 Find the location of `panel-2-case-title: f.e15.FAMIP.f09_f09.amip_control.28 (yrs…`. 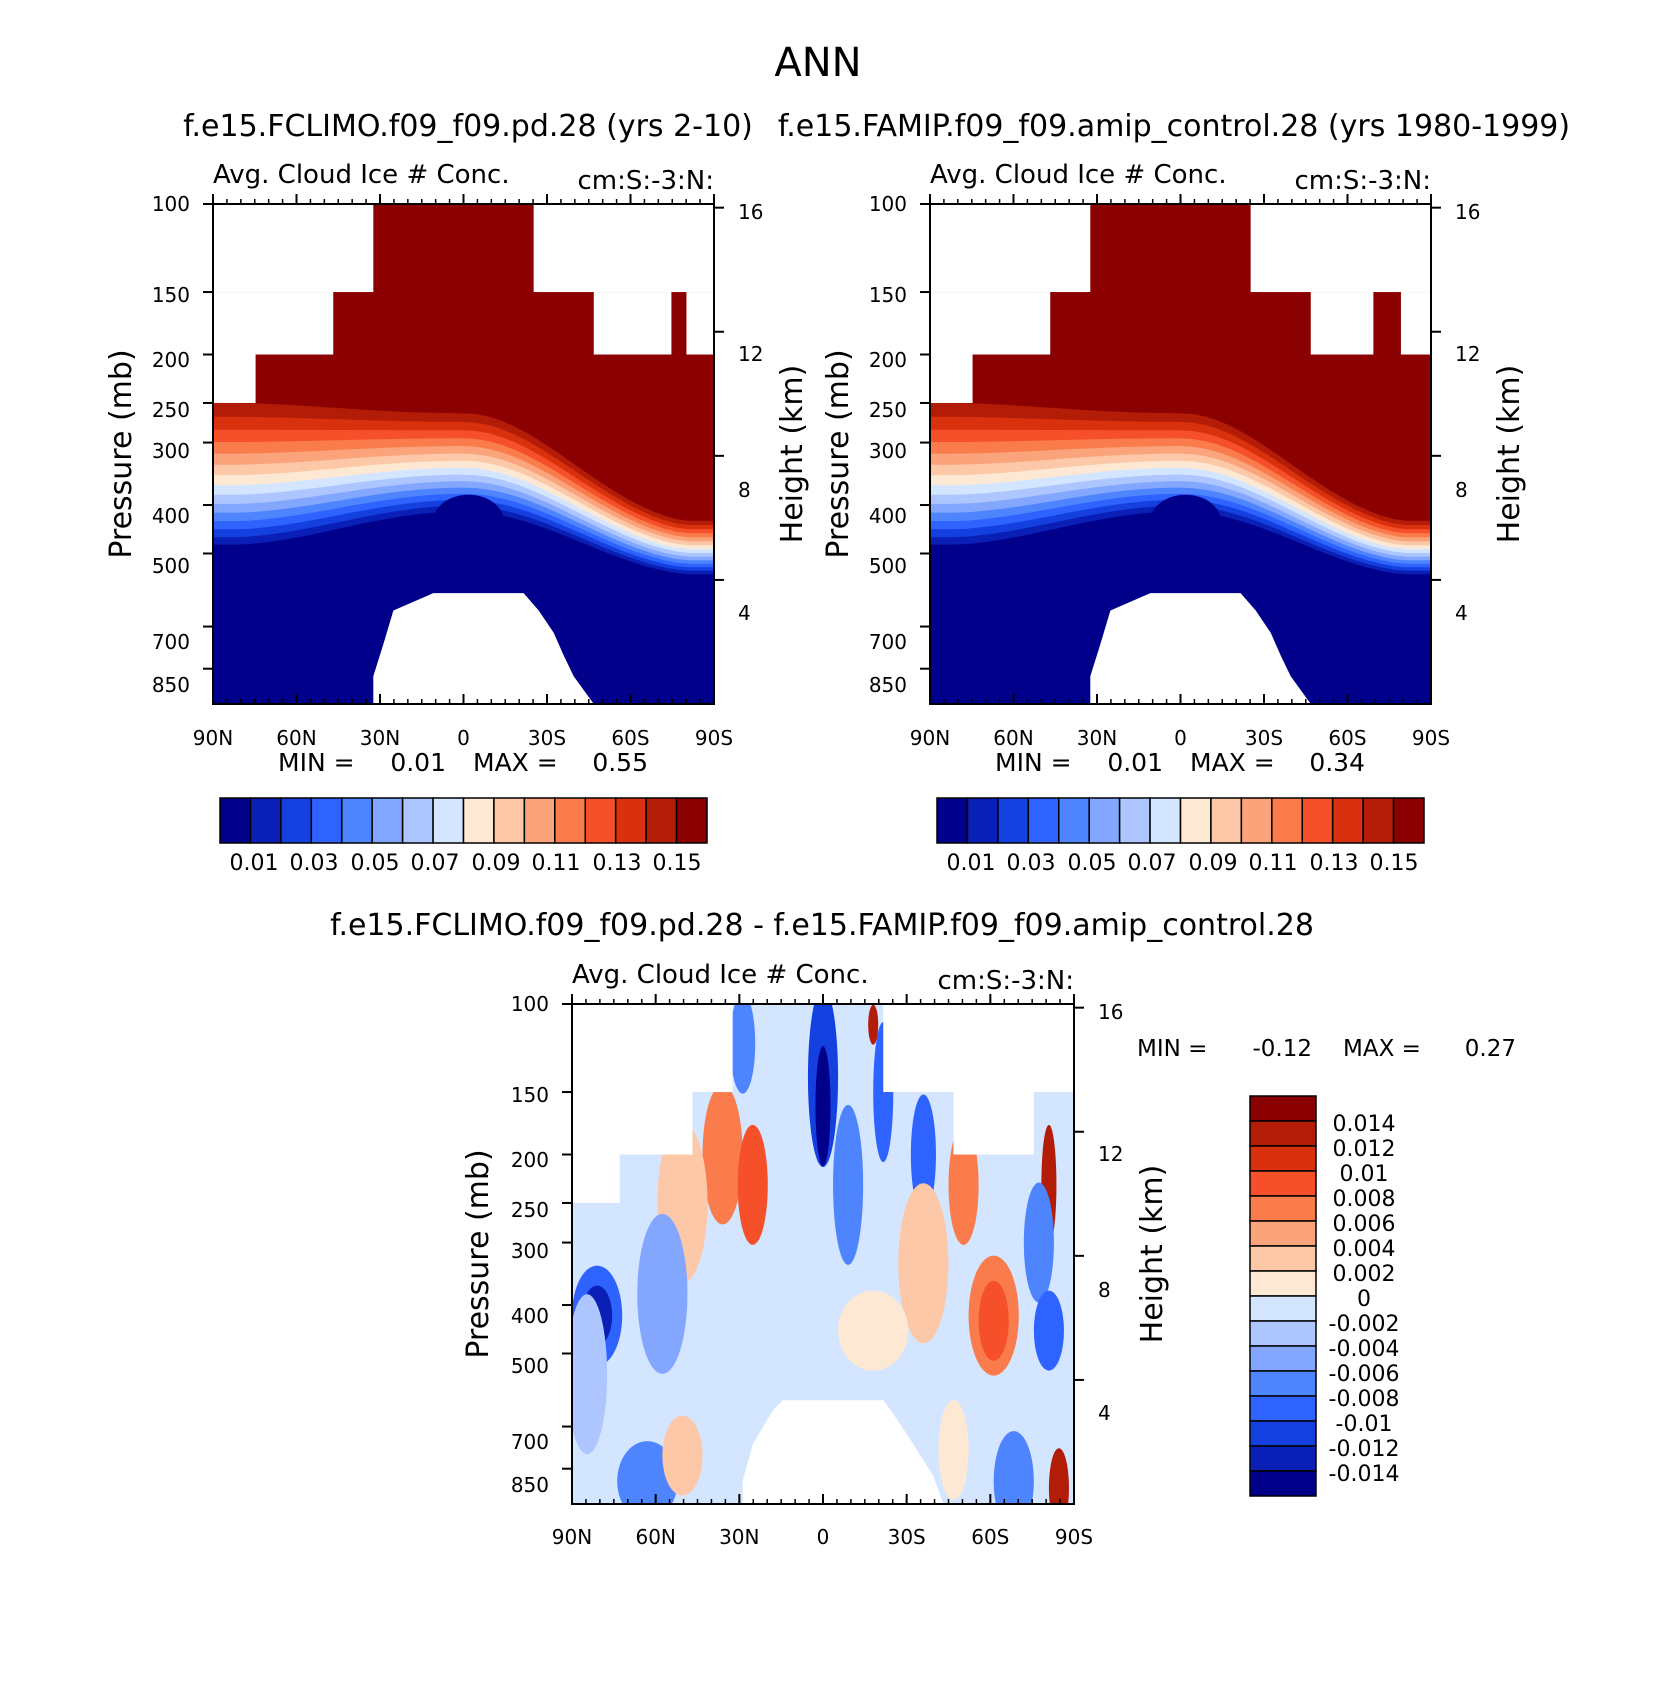

panel-2-case-title: f.e15.FAMIP.f09_f09.amip_control.28 (yrs… is located at coordinates (1174, 126).